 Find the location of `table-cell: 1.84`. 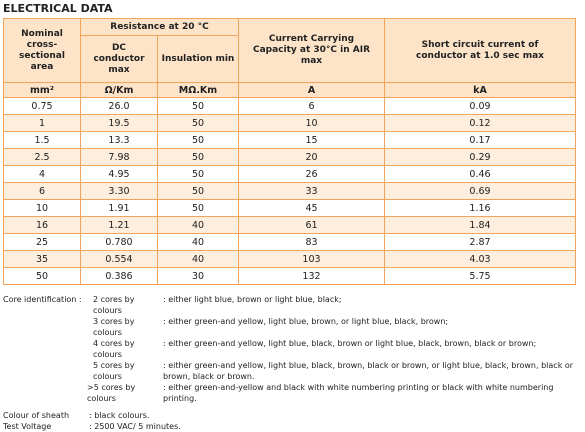

table-cell: 1.84 is located at coordinates (480, 225).